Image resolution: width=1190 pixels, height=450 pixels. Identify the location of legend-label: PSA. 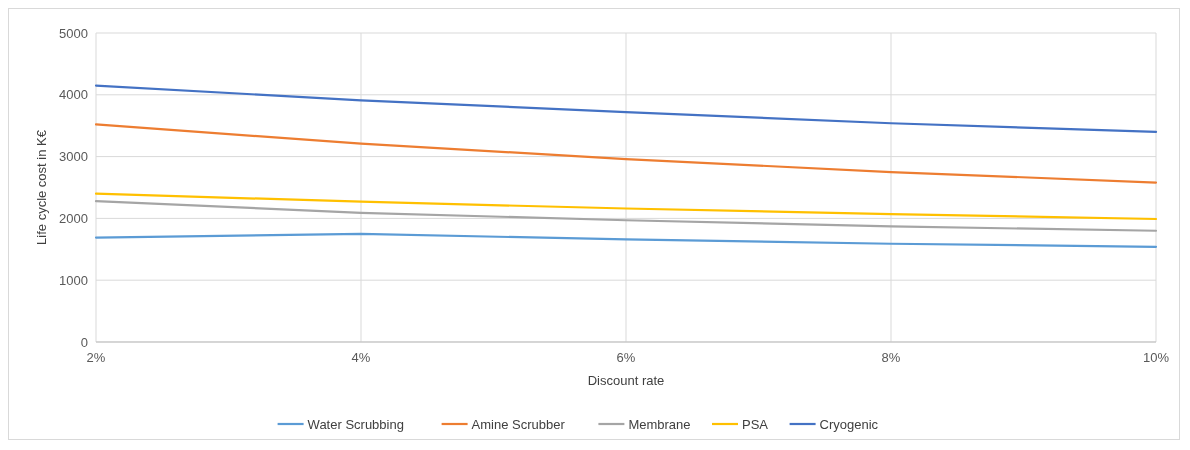
(755, 424).